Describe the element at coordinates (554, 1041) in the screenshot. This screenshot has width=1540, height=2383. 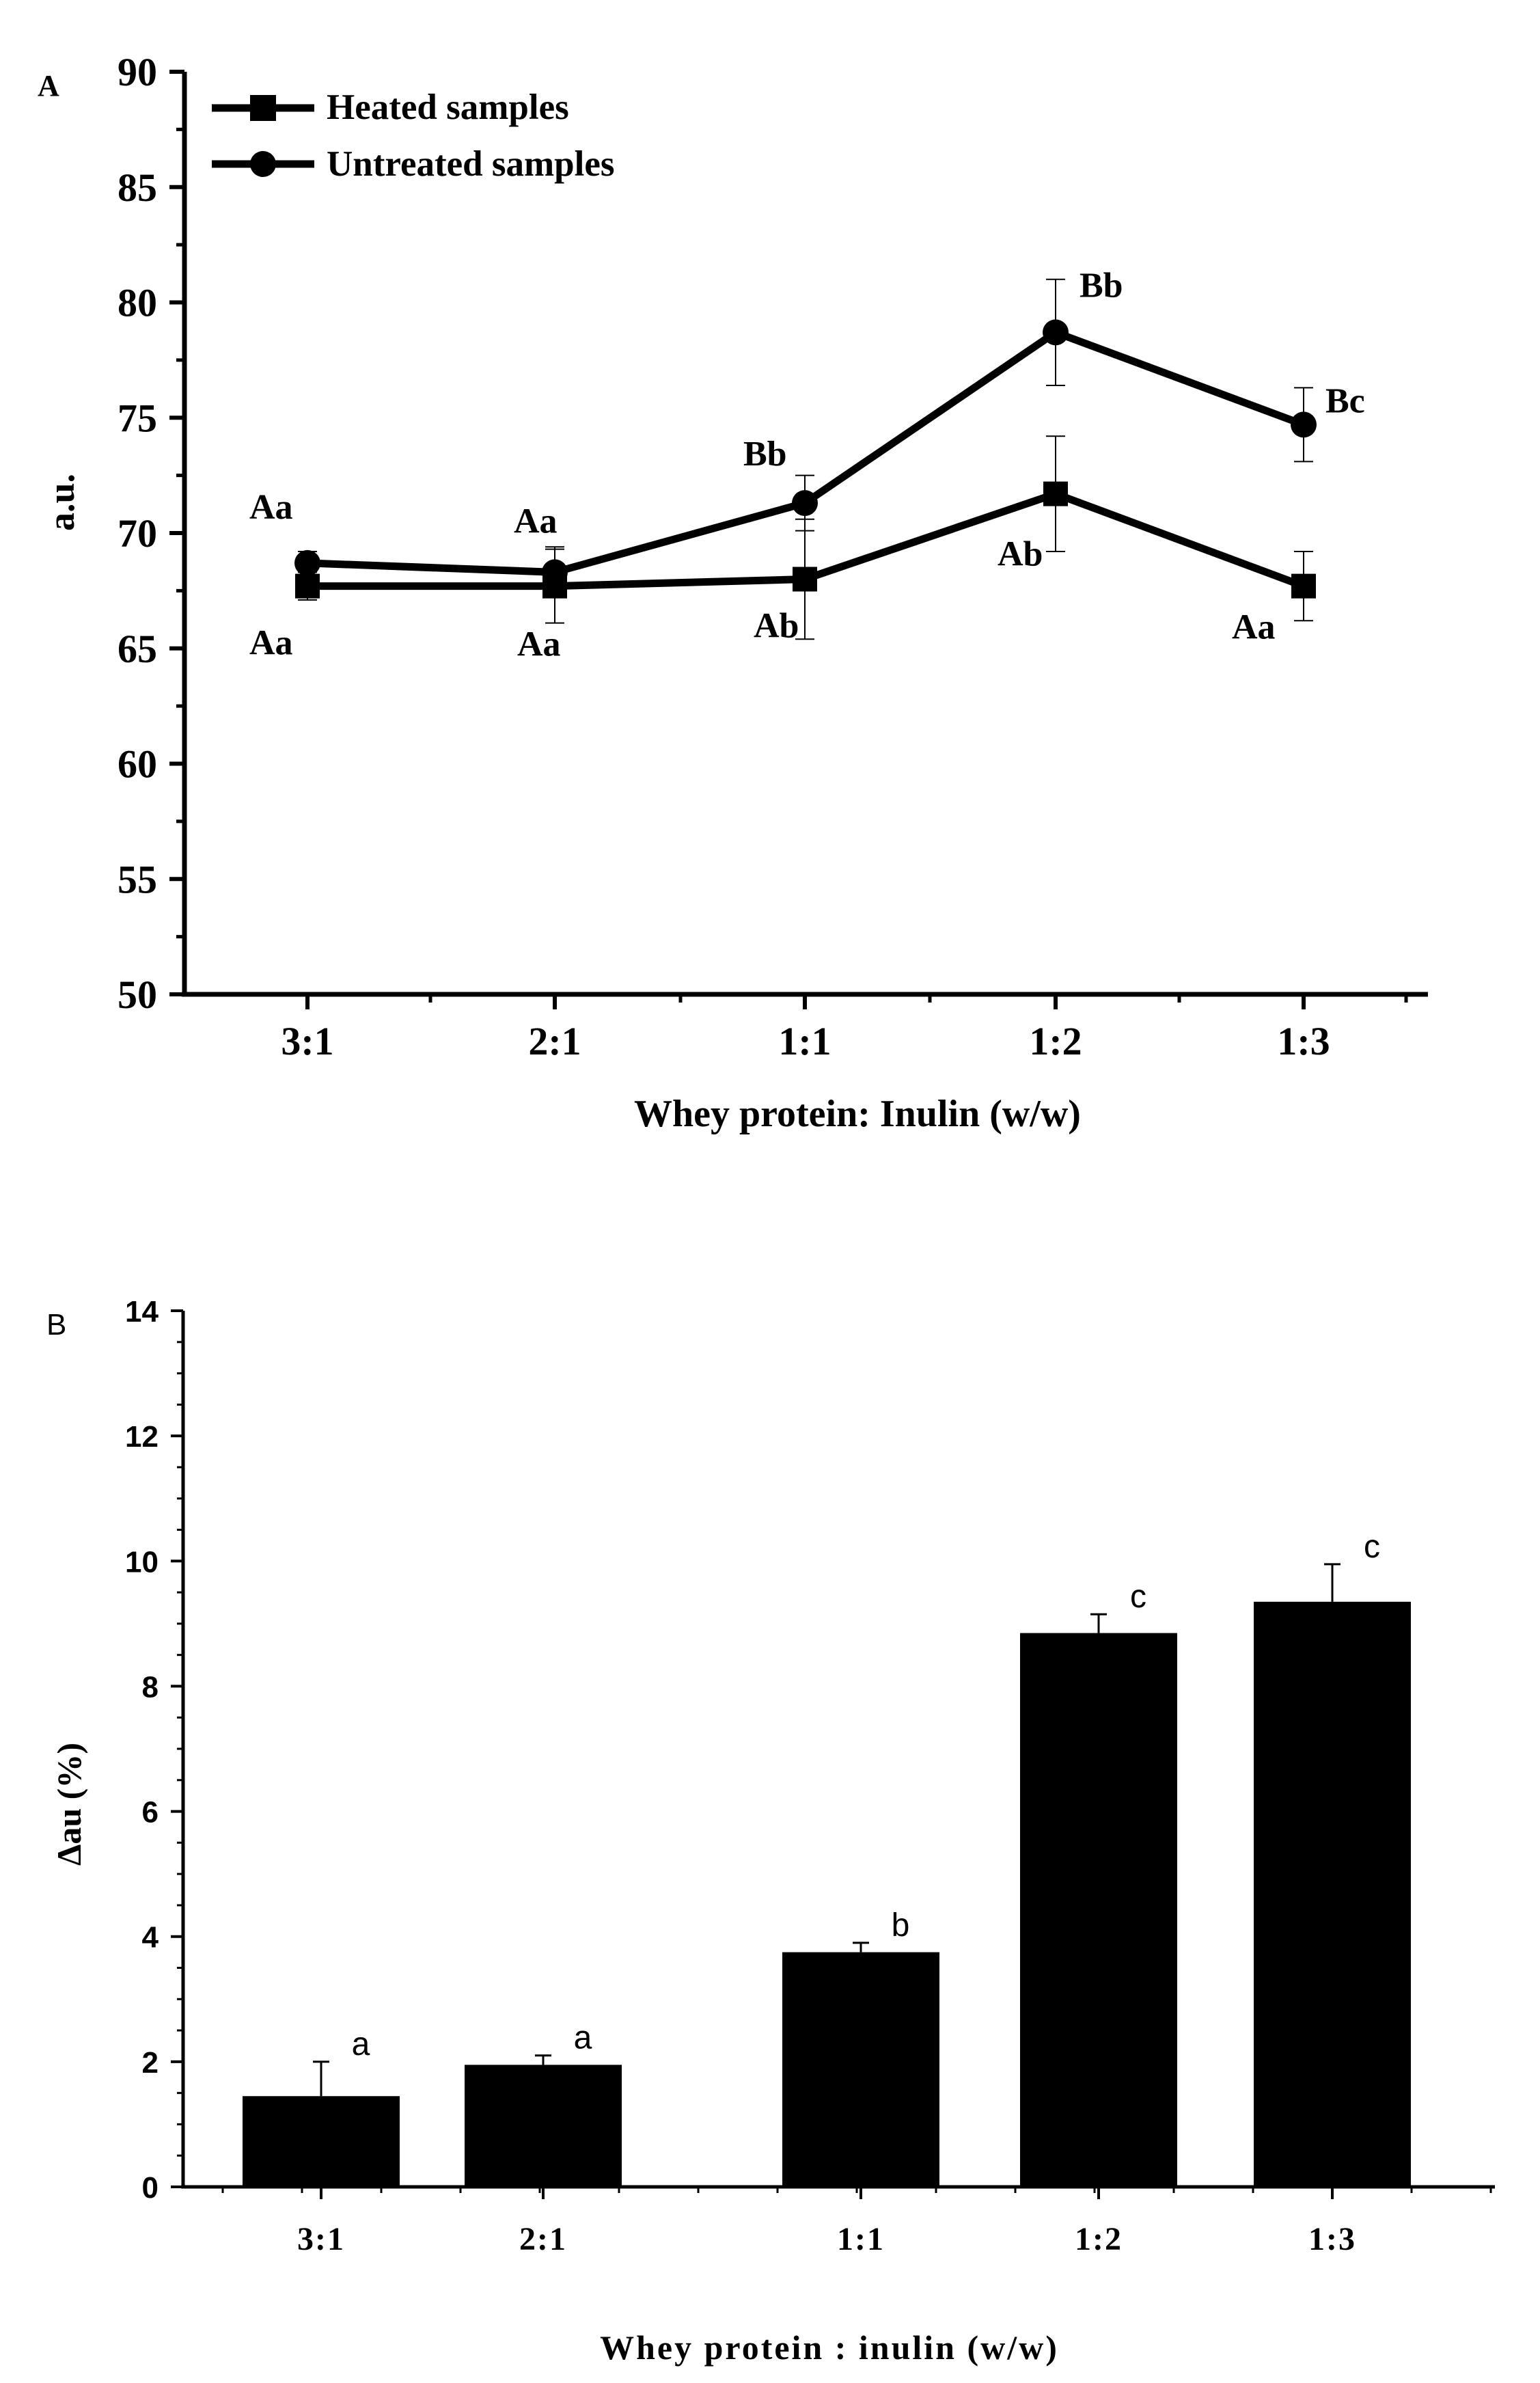
I see `panel-a-x-tick-label: 2:1` at that location.